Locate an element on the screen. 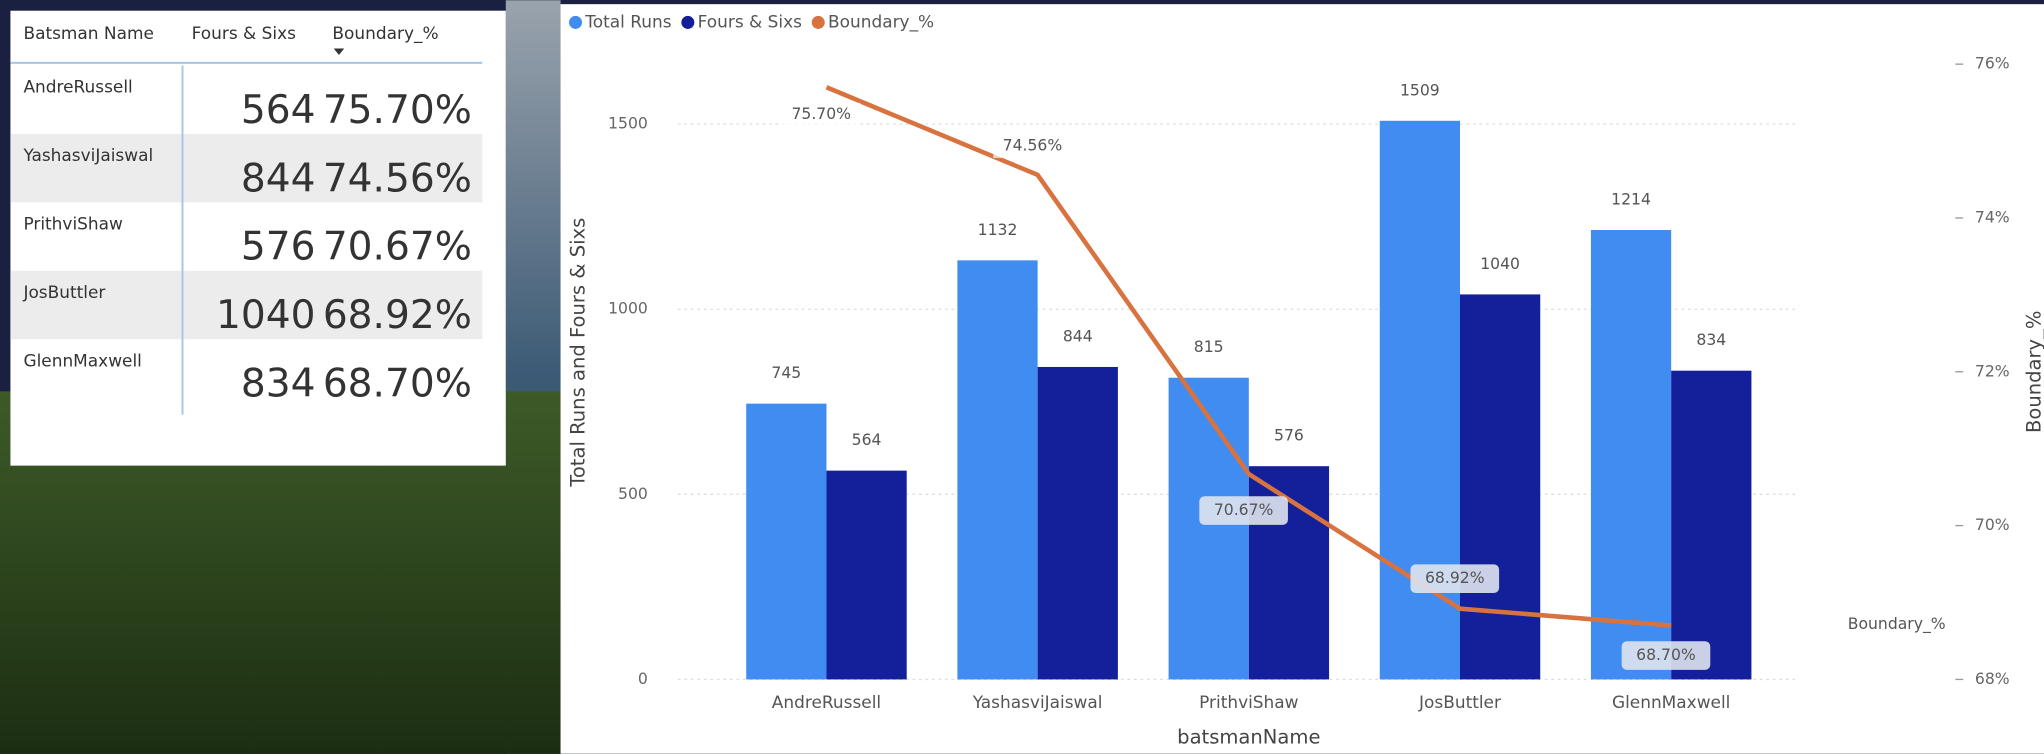 This screenshot has width=2044, height=754. boundary-pct: 70.67% is located at coordinates (397, 247).